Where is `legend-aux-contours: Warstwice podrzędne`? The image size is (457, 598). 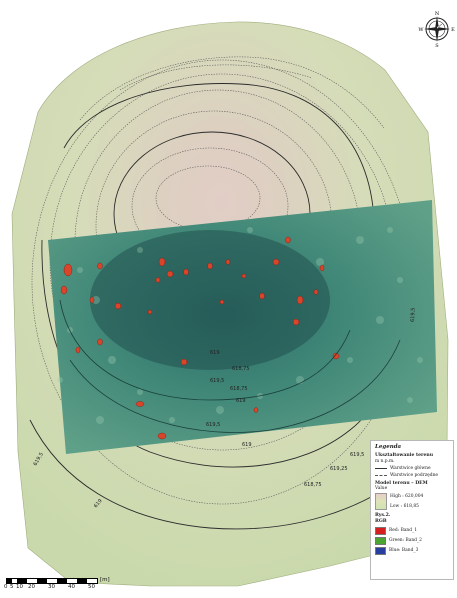 legend-aux-contours: Warstwice podrzędne is located at coordinates (412, 475).